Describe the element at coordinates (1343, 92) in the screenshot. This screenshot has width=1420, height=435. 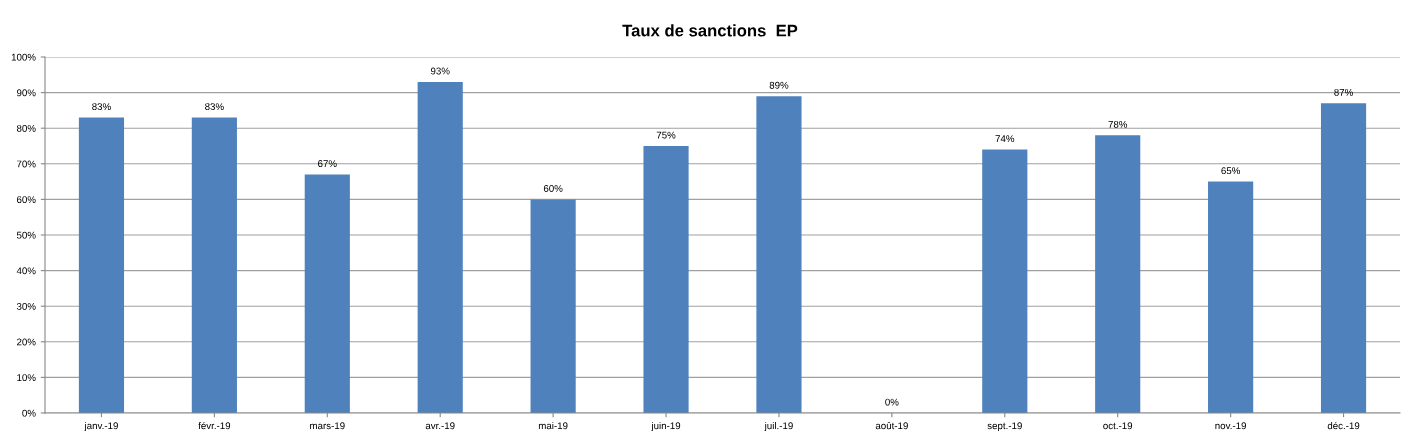
I see `data-label: 87%` at that location.